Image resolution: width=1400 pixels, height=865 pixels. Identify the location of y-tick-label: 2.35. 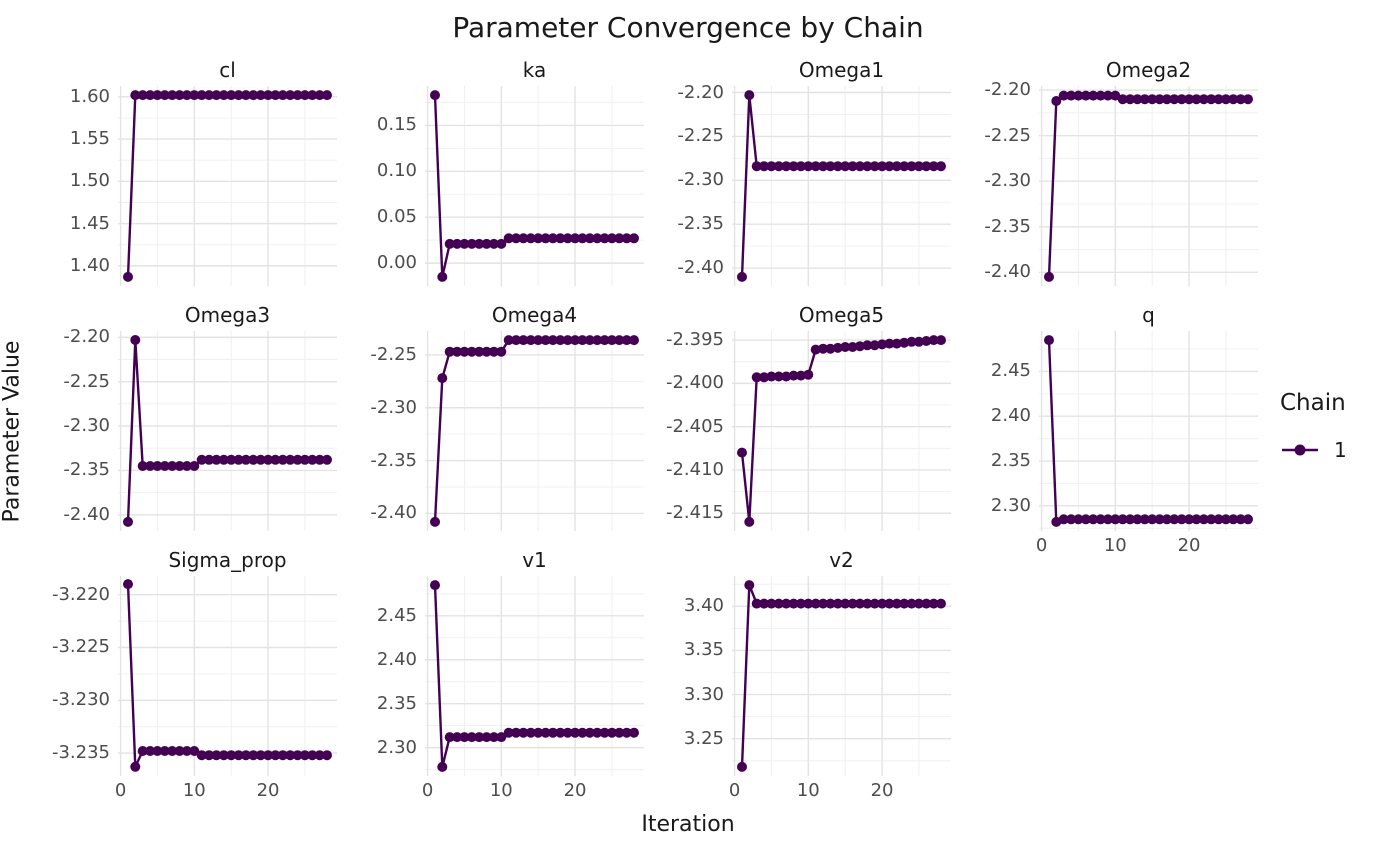
(1010, 461).